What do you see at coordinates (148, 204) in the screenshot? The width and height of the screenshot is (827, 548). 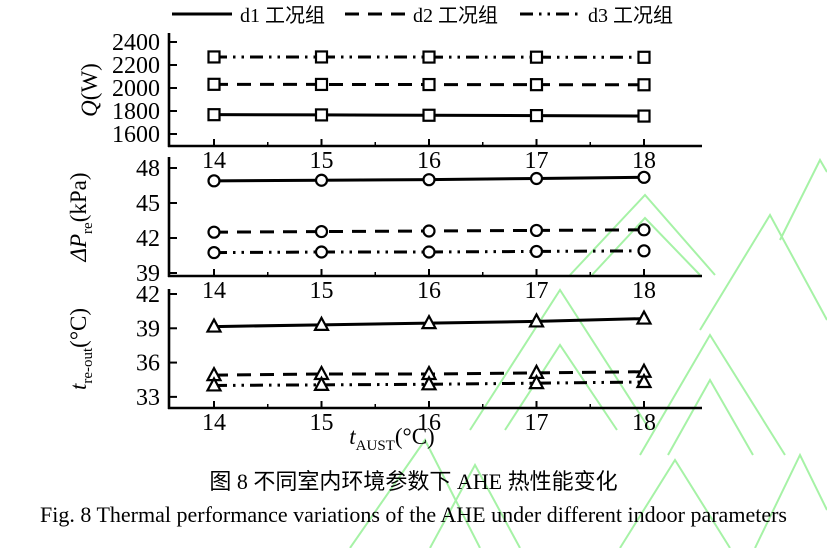 I see `y-tick-label: 45` at bounding box center [148, 204].